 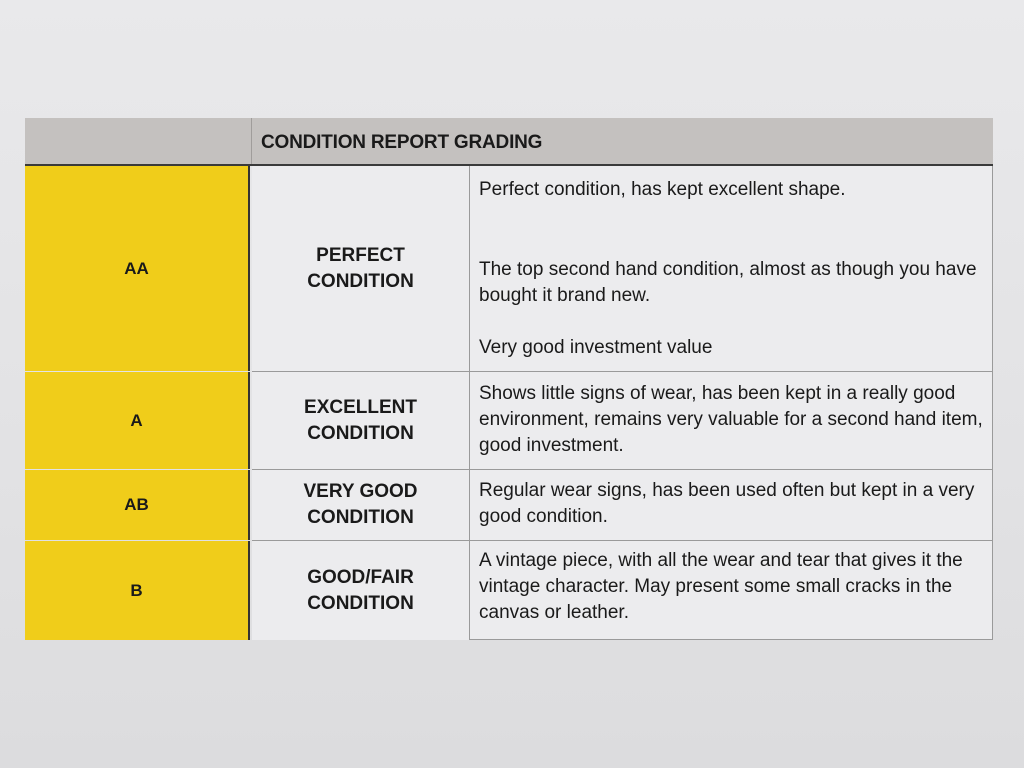 I want to click on header-divider, so click(x=251, y=141).